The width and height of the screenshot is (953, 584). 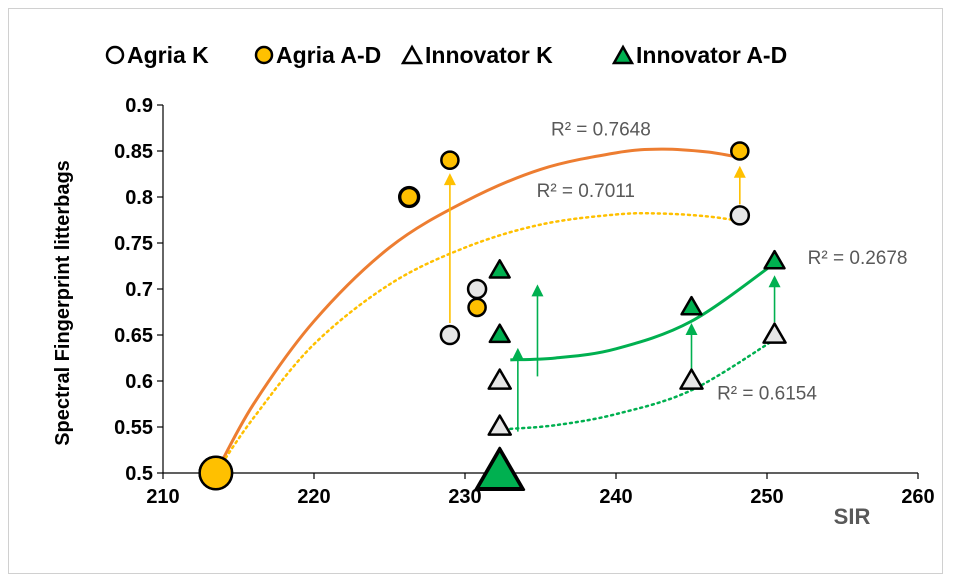 I want to click on x-tick-label: 210, so click(x=162, y=497).